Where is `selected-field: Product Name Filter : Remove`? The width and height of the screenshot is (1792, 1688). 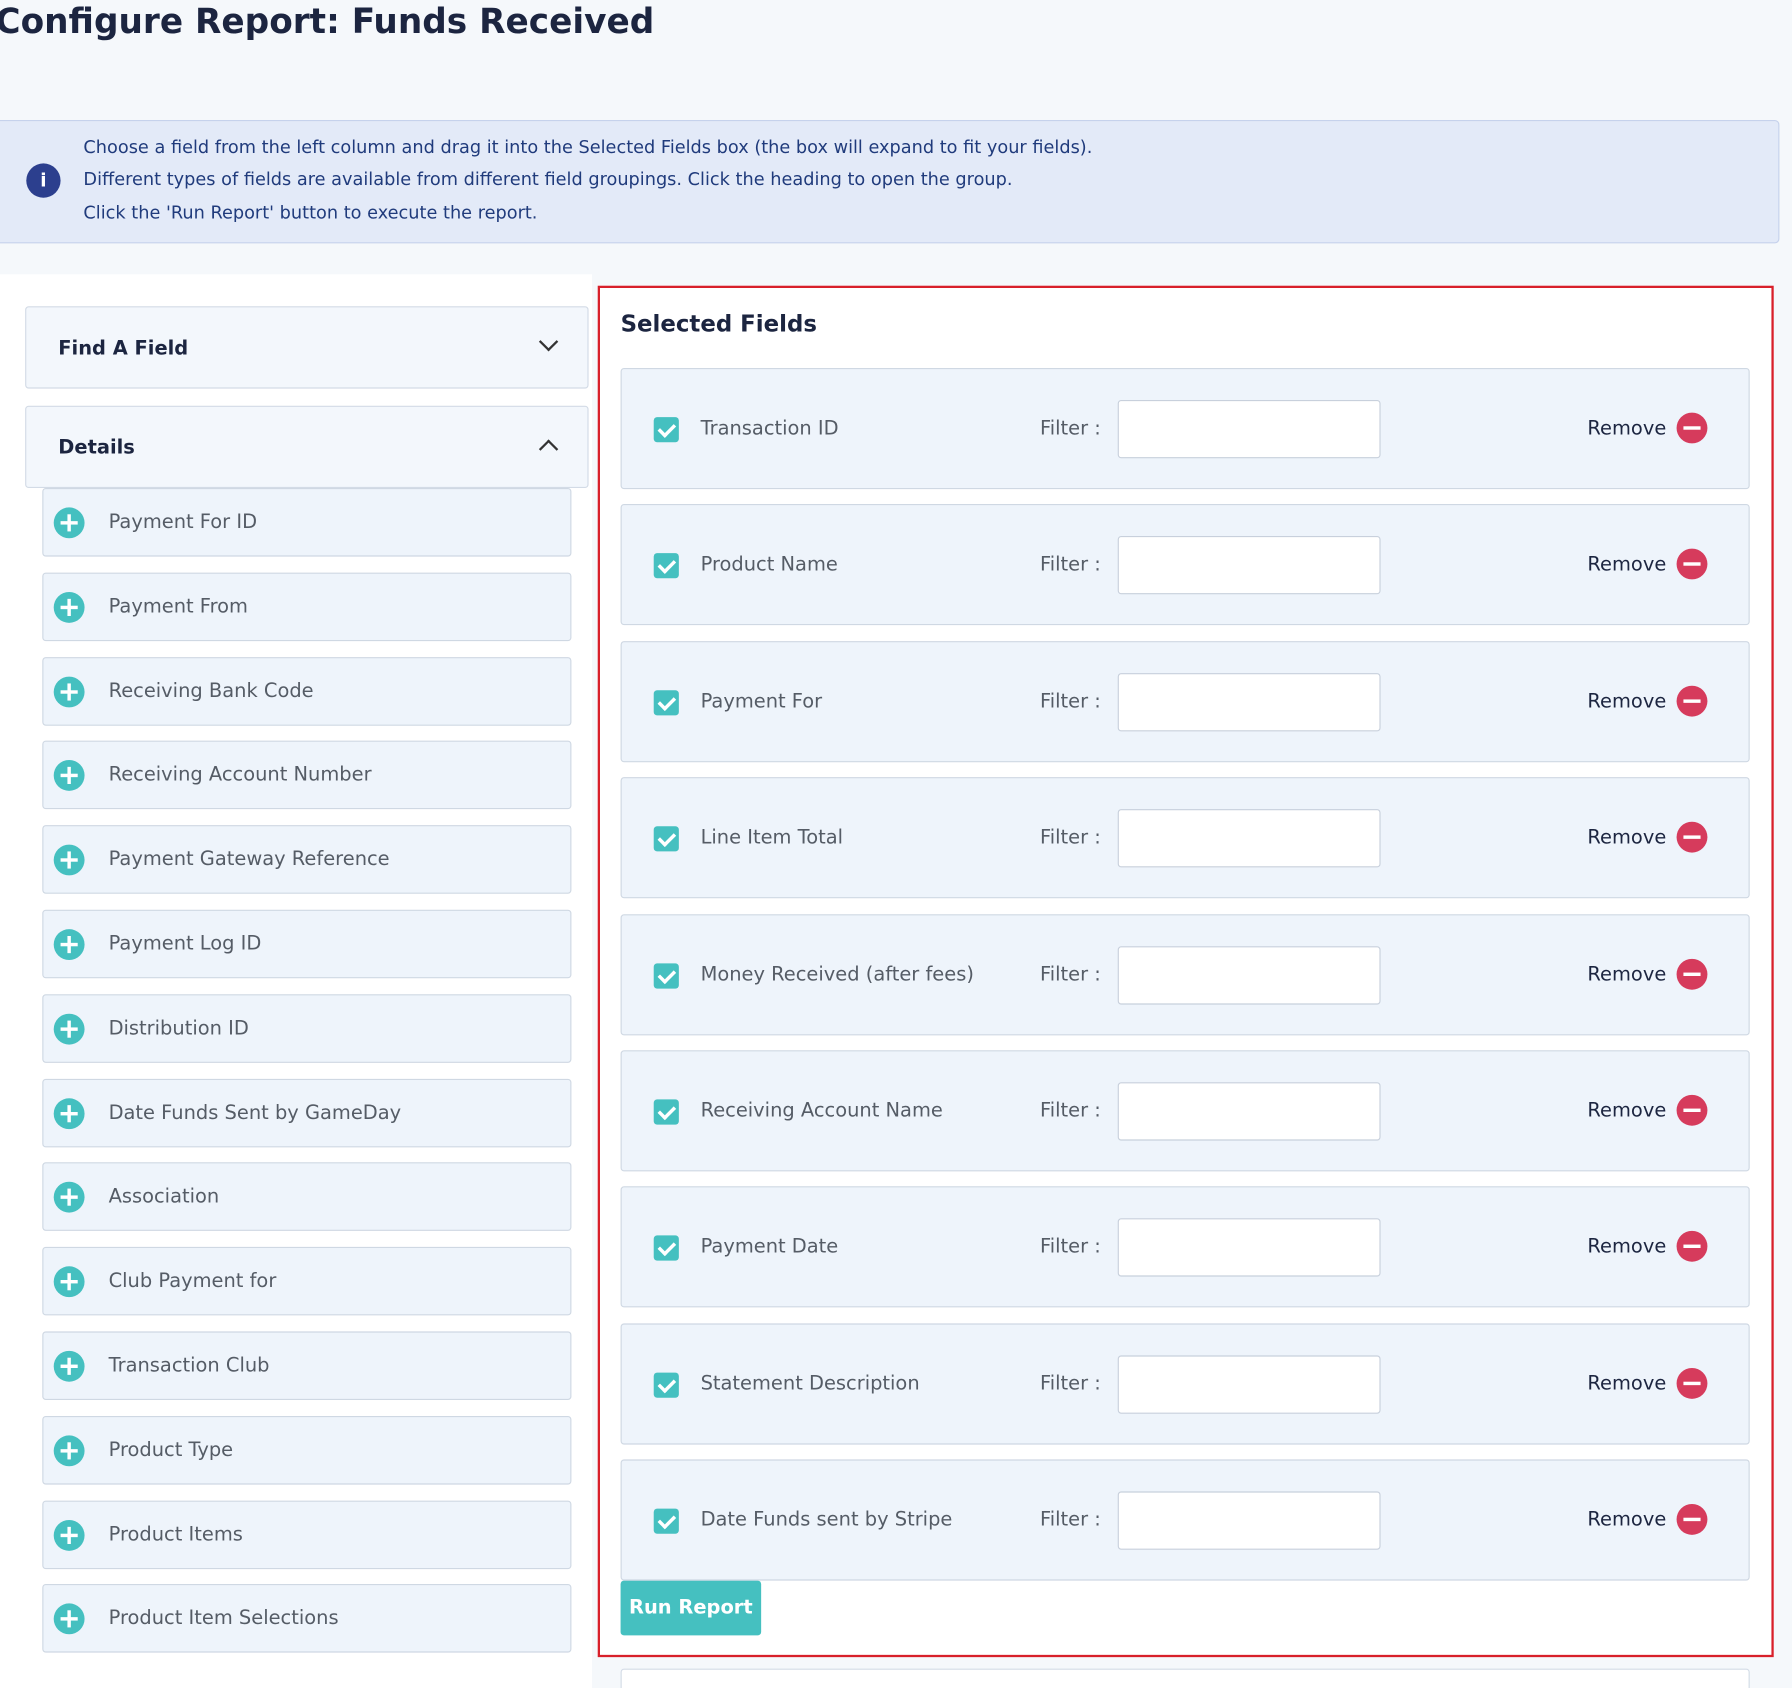
selected-field: Product Name Filter : Remove is located at coordinates (1185, 565).